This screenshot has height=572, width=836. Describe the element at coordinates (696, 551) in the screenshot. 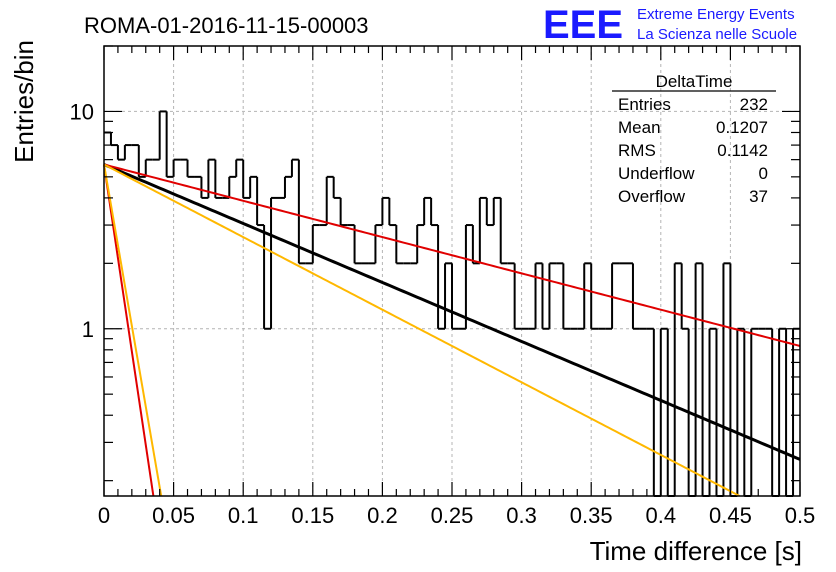

I see `x-axis-label: Time difference [s]` at that location.